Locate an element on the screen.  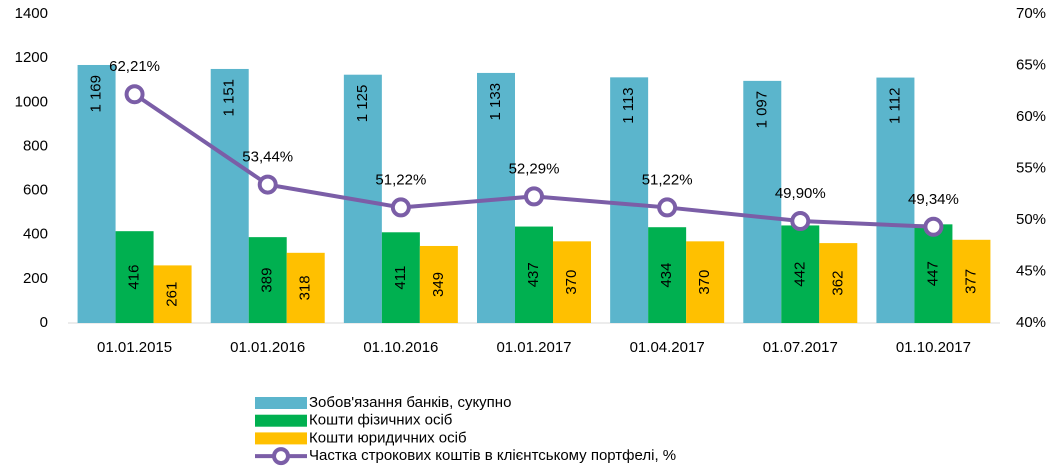
y-tick-label: 1000 is located at coordinates (31, 101).